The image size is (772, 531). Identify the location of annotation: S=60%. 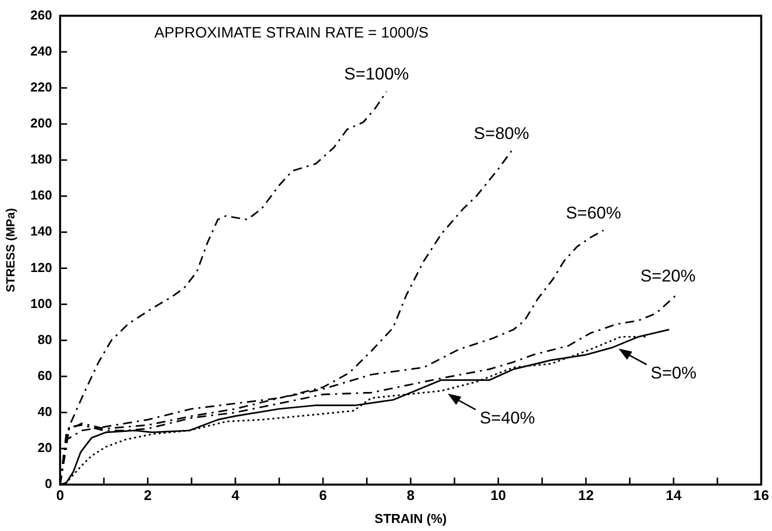
(594, 213).